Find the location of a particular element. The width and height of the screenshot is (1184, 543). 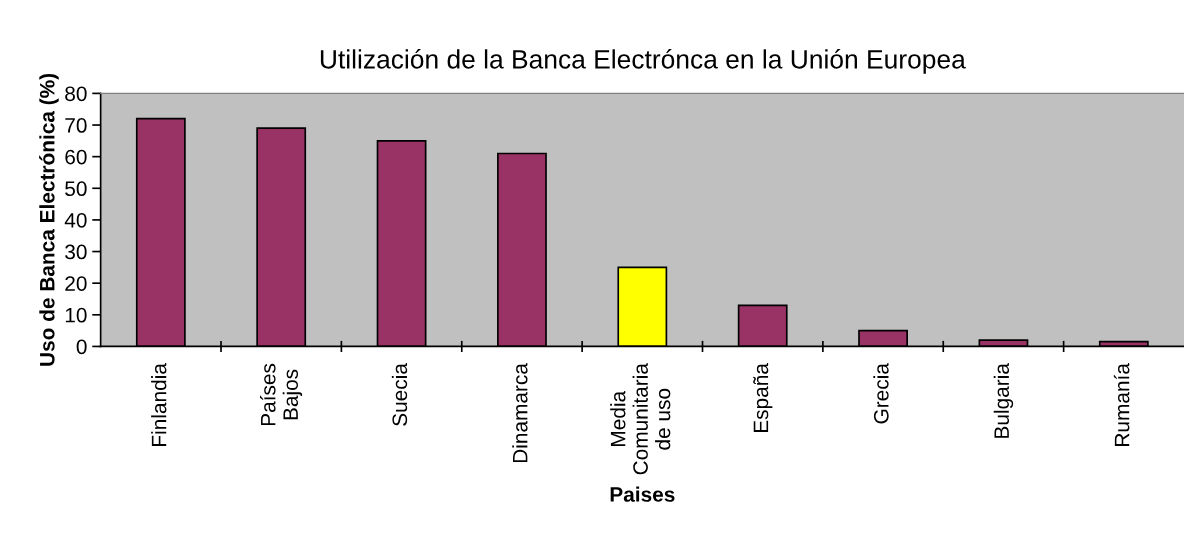

y-axis-title: Uso de Banca Electrónica (%) is located at coordinates (49, 219).